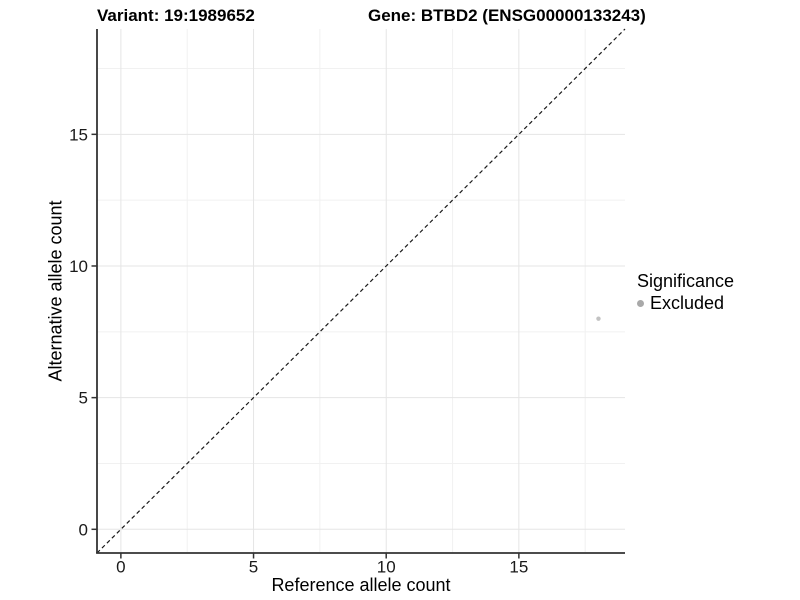 The image size is (800, 600). I want to click on legend-item-label: Excluded, so click(687, 303).